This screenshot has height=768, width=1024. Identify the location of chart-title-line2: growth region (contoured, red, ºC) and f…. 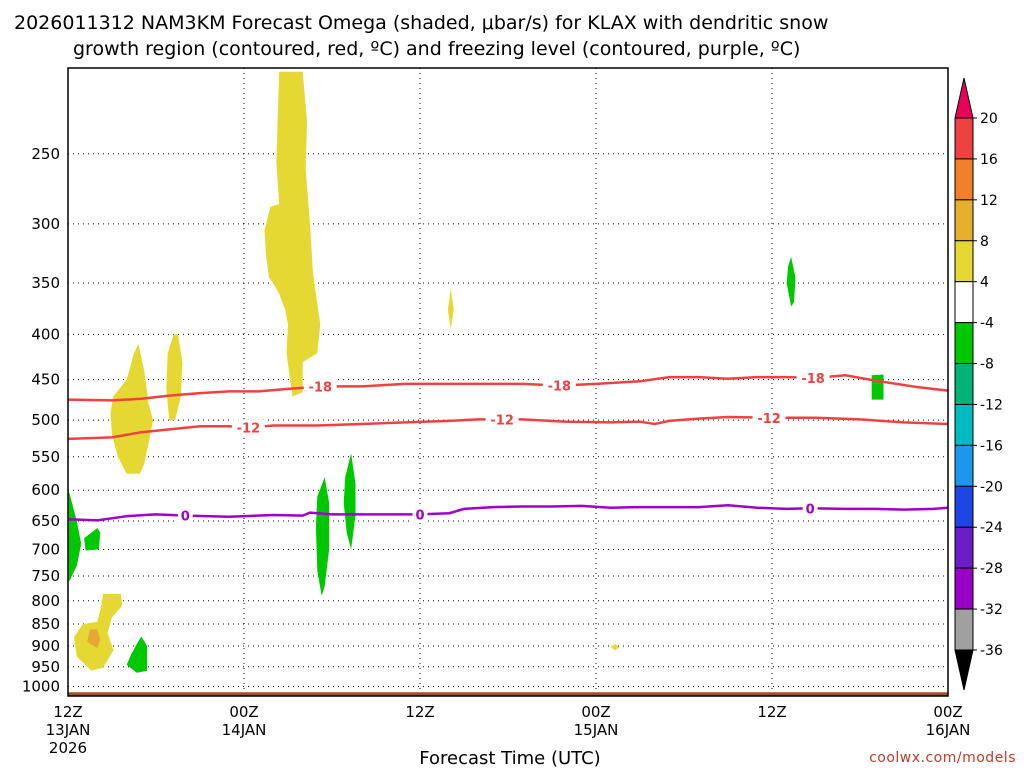
(436, 49).